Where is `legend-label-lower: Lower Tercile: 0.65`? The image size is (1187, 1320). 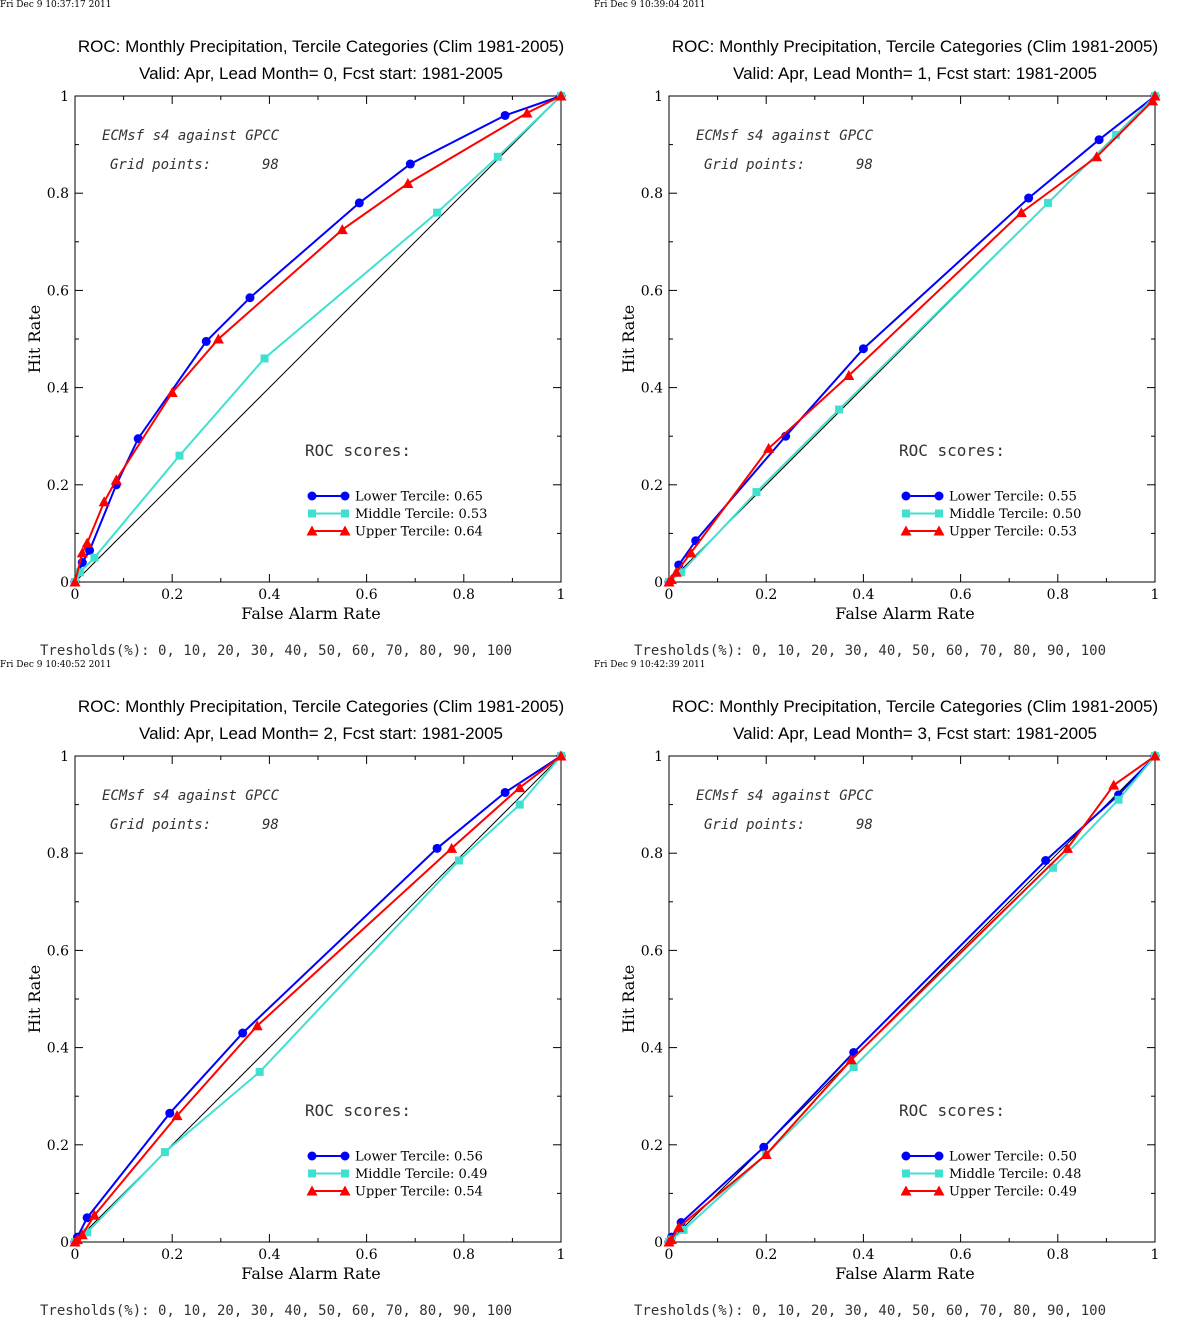 legend-label-lower: Lower Tercile: 0.65 is located at coordinates (419, 497).